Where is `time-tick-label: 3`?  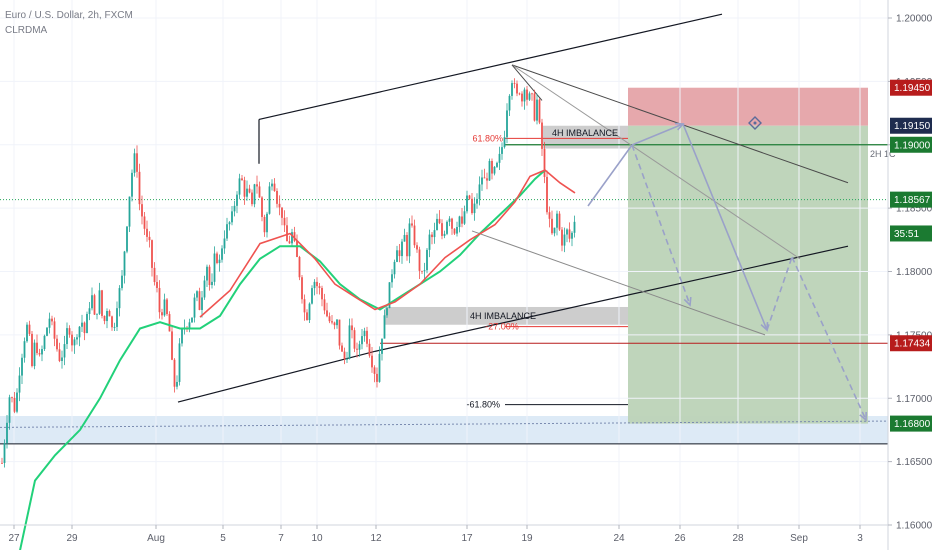 time-tick-label: 3 is located at coordinates (860, 538).